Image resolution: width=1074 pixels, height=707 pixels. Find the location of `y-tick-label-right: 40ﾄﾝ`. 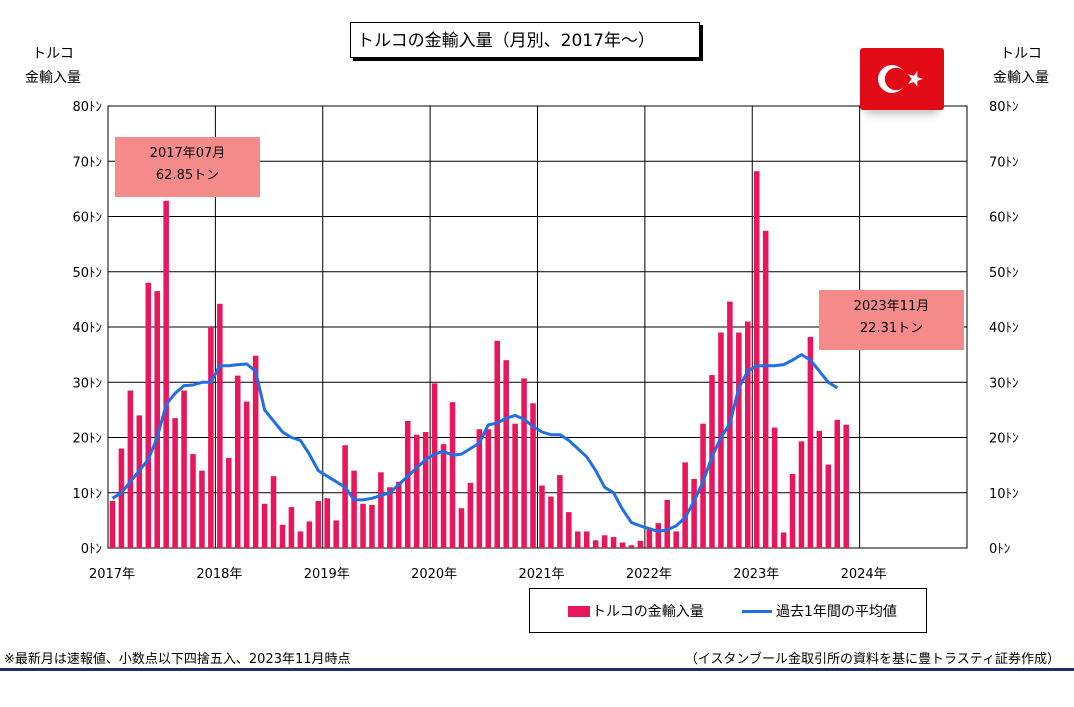

y-tick-label-right: 40ﾄﾝ is located at coordinates (1004, 328).